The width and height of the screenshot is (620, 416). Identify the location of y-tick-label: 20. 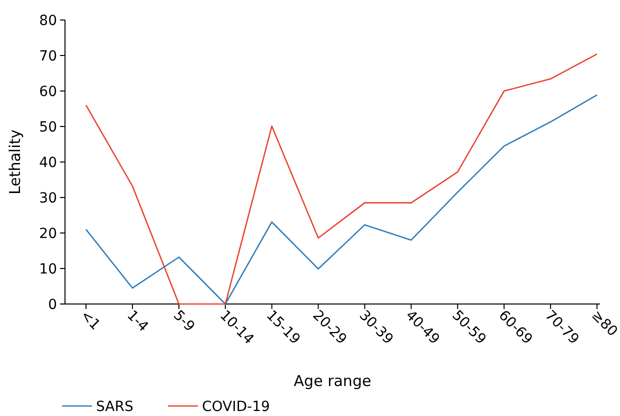
(48, 234).